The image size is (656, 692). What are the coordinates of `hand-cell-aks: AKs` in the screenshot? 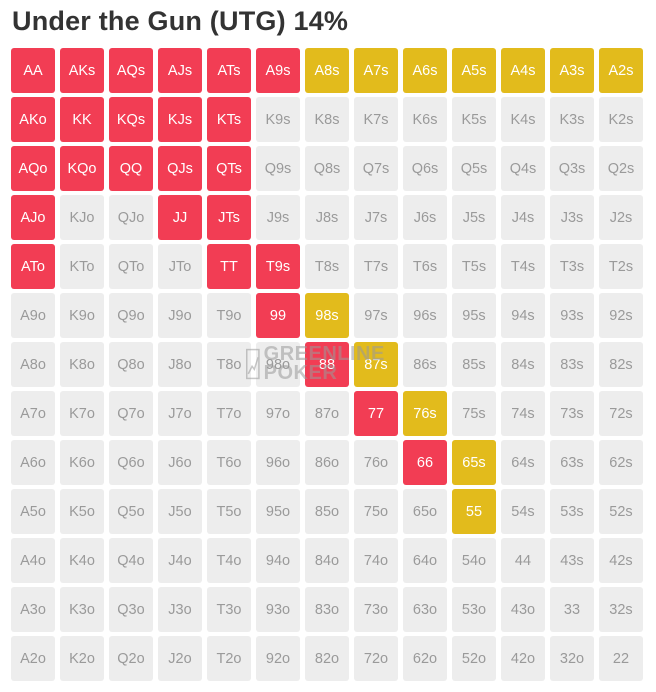 It's located at (82, 70).